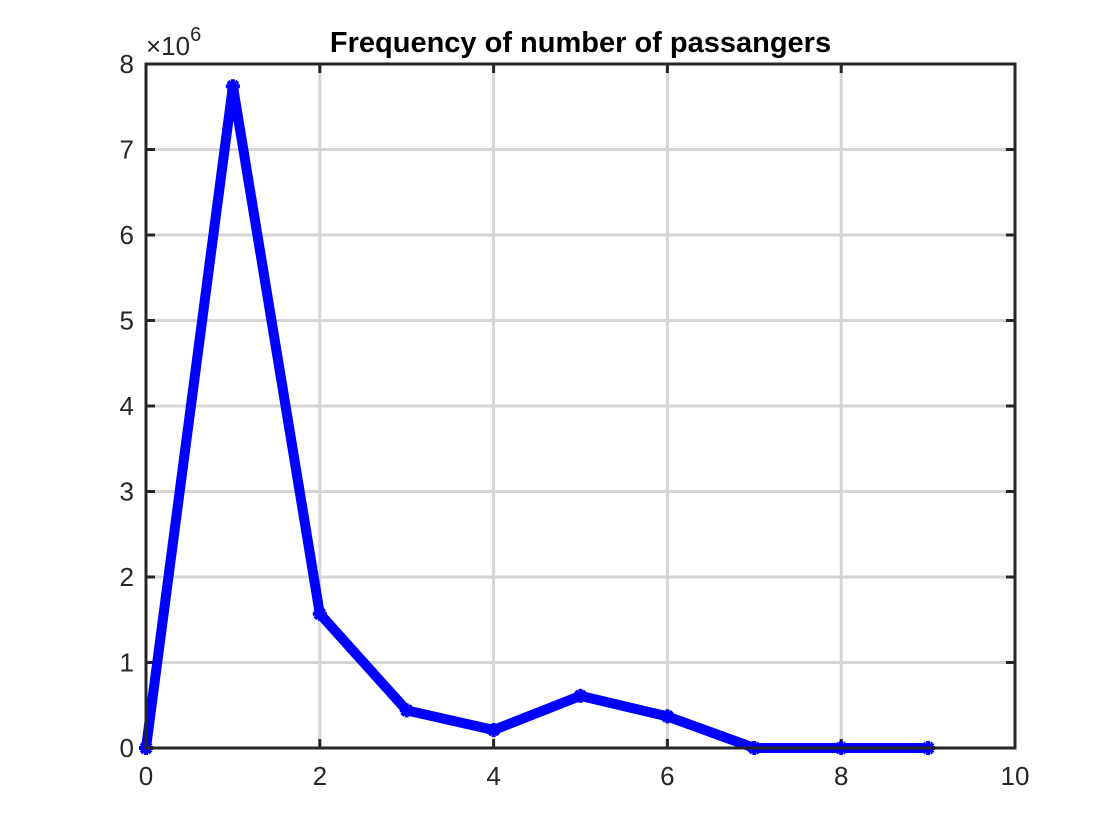  I want to click on y-tick-label: 8, so click(127, 64).